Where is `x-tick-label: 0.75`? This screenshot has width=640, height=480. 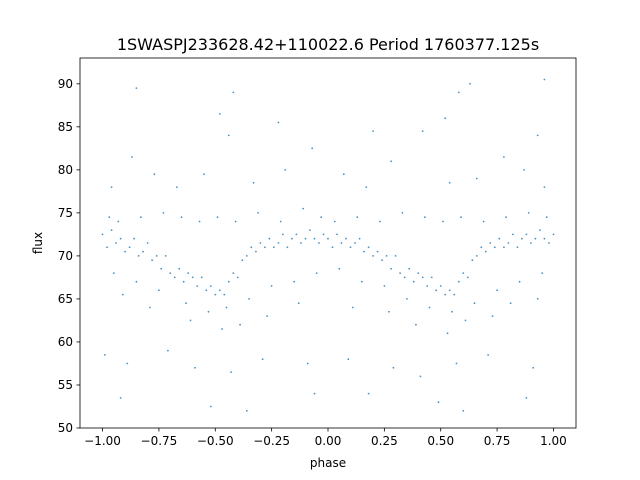 x-tick-label: 0.75 is located at coordinates (497, 441).